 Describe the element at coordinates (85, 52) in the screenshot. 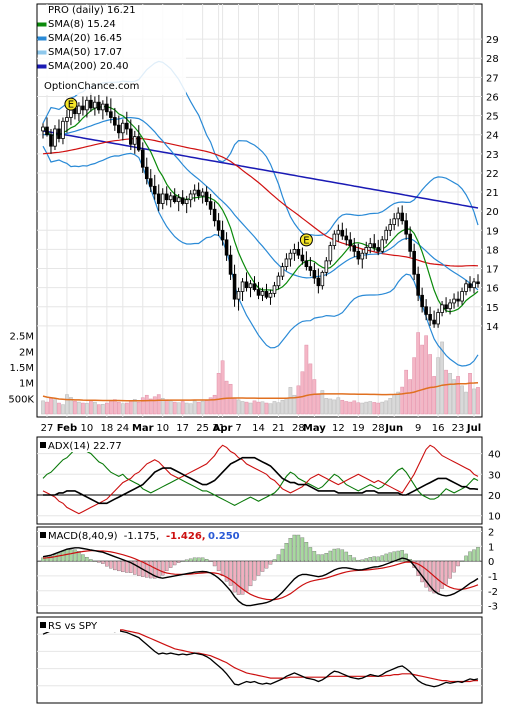

I see `legend-label: SMA(50) 17.07` at that location.